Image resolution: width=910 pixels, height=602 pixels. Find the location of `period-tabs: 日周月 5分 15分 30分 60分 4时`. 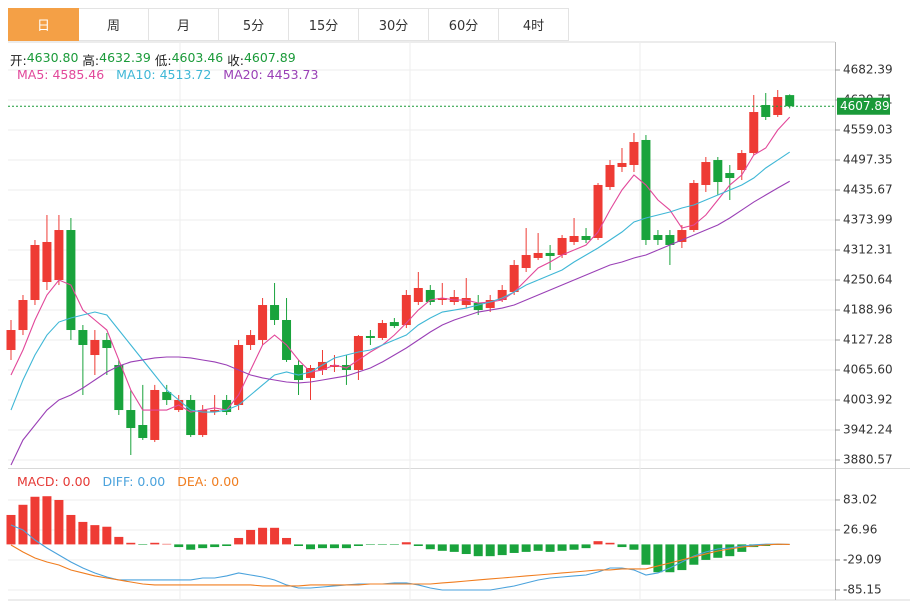

period-tabs: 日周月 5分 15分 30分 60分 4时 is located at coordinates (288, 24).